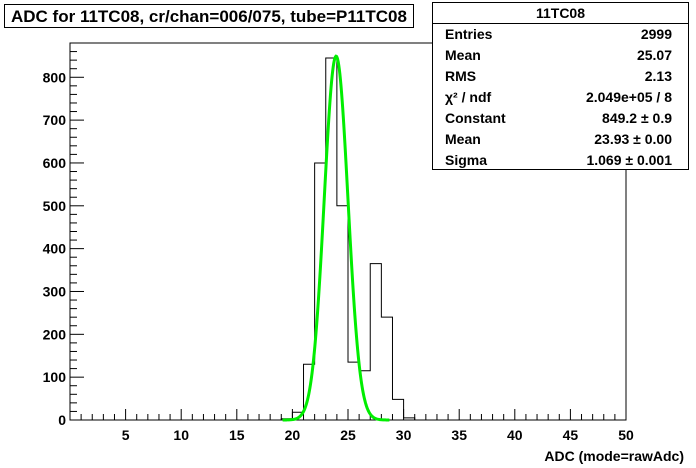 The width and height of the screenshot is (696, 468). I want to click on x-tick-label: 5, so click(126, 435).